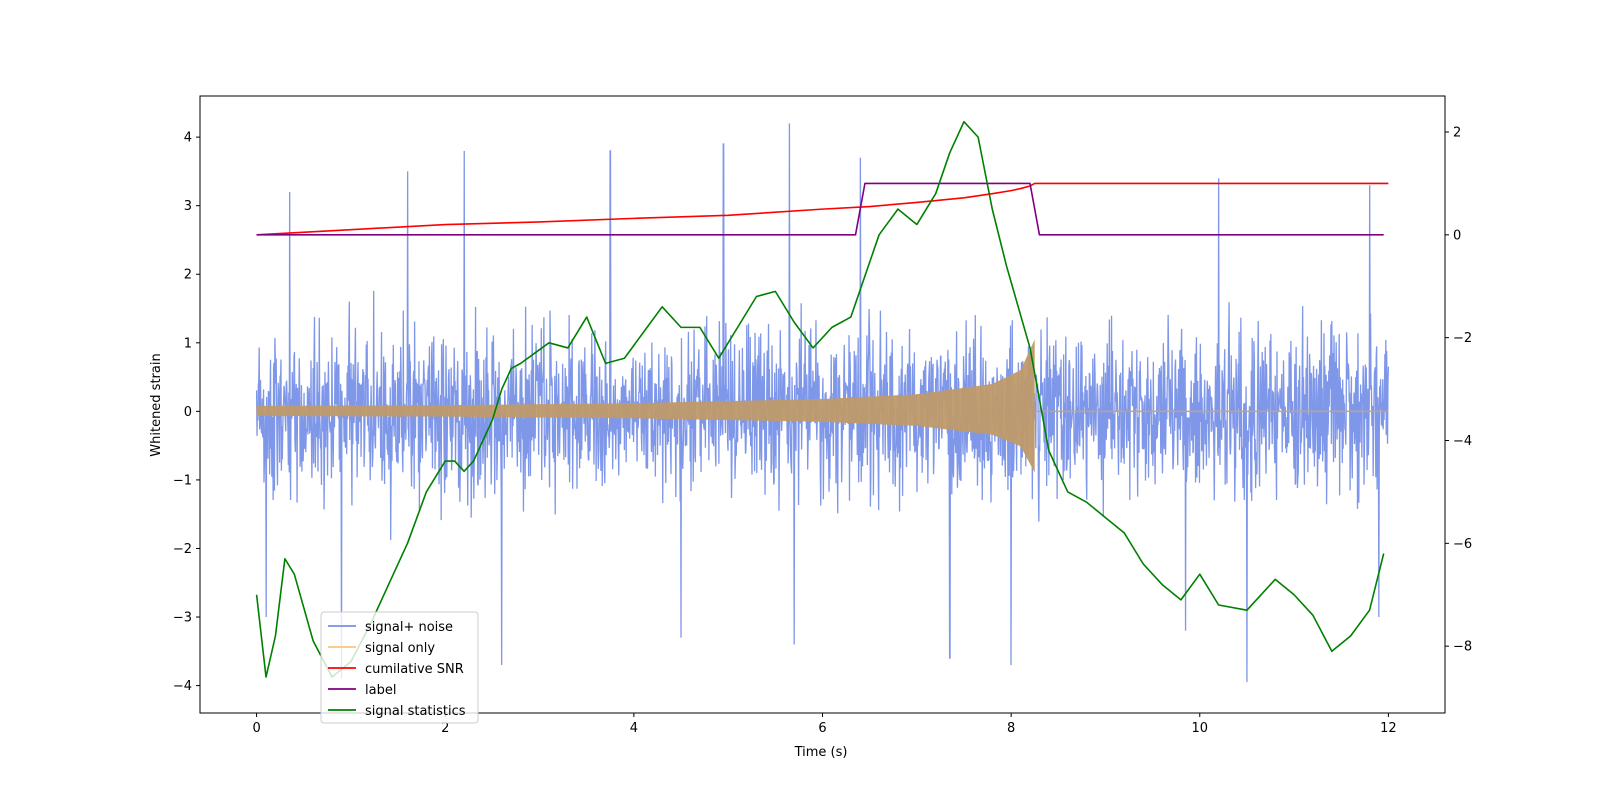 Image resolution: width=1600 pixels, height=800 pixels. What do you see at coordinates (1462, 647) in the screenshot?
I see `y2-tick-label: −8` at bounding box center [1462, 647].